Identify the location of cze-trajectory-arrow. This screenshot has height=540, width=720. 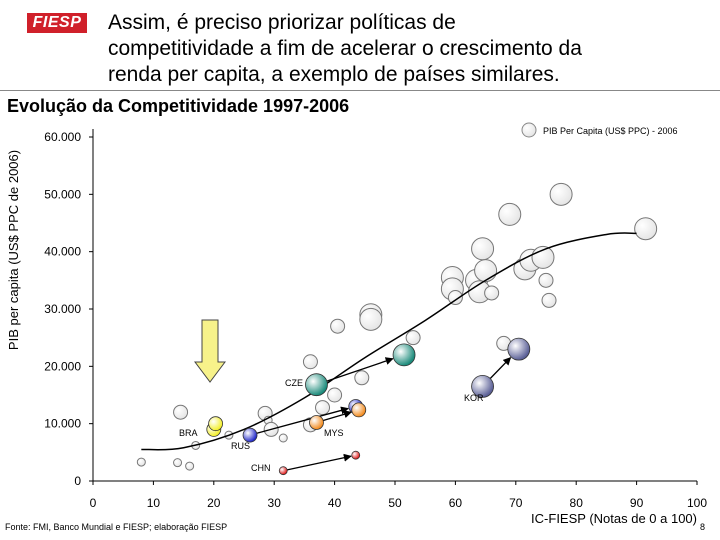
(360, 369).